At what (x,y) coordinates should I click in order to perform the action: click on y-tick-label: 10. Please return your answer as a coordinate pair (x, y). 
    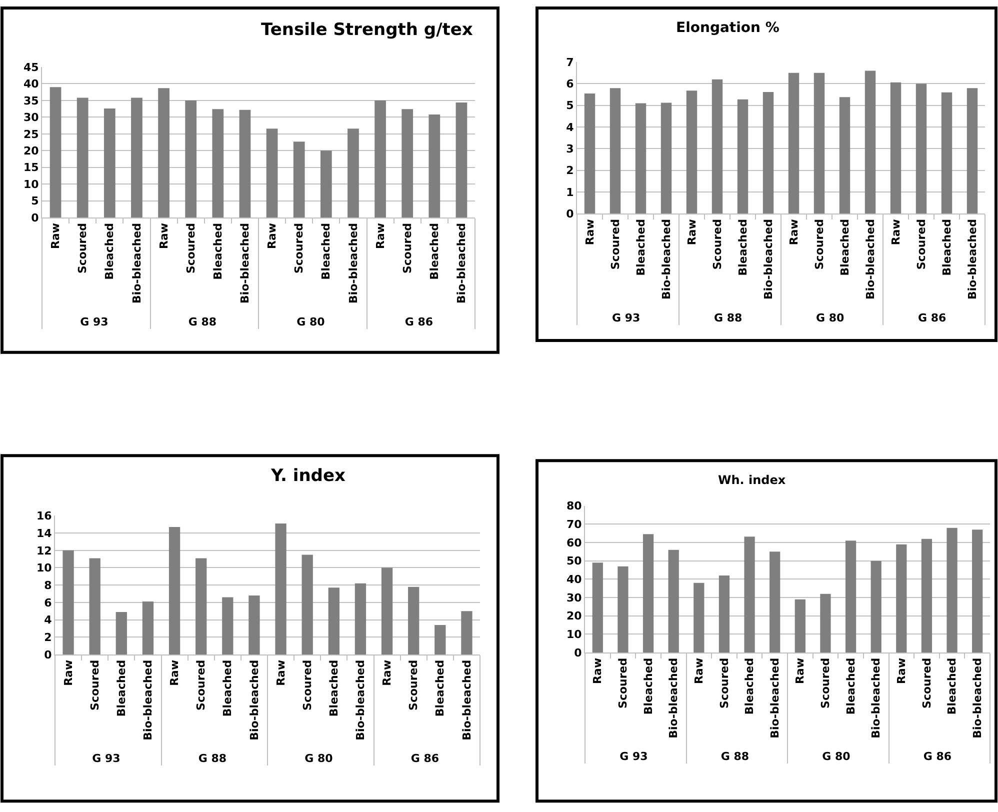
    Looking at the image, I should click on (31, 184).